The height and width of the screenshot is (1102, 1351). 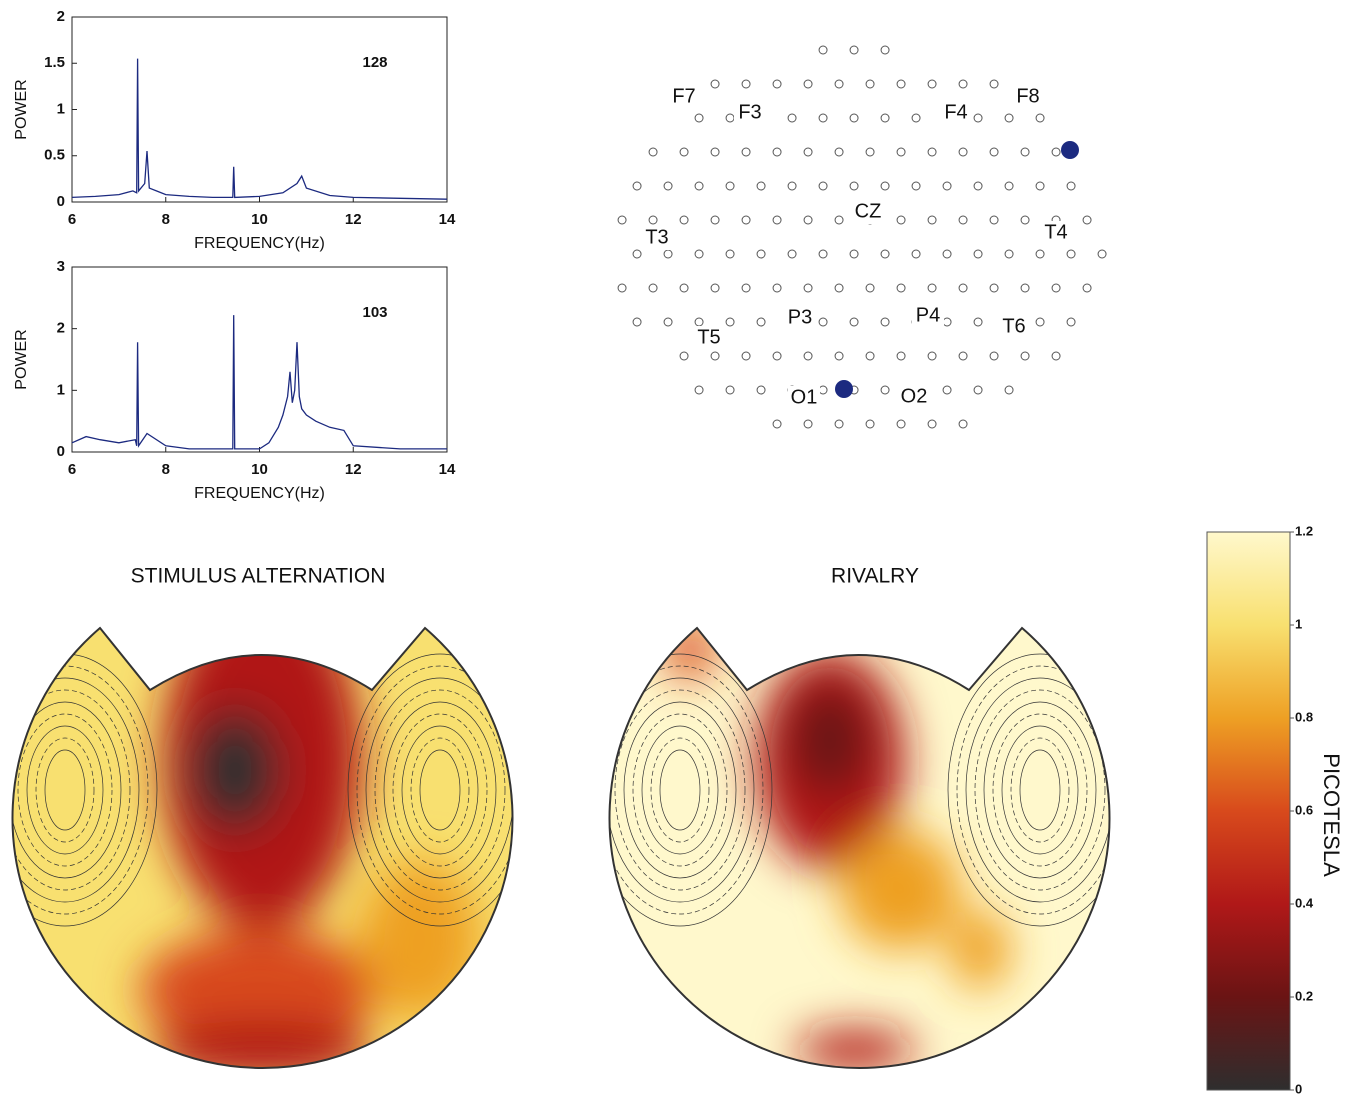 I want to click on y-tick-label: 0, so click(x=61, y=201).